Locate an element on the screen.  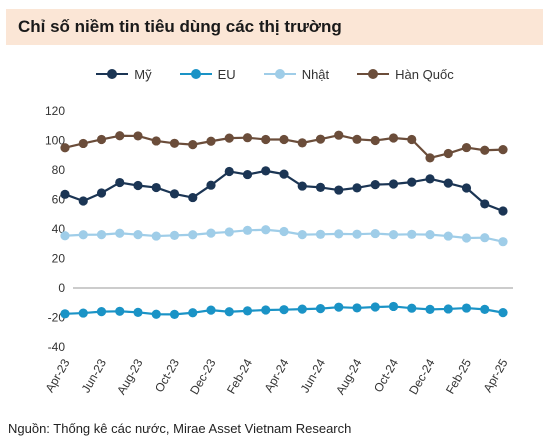
y-tick-label: -40 is located at coordinates (57, 347).